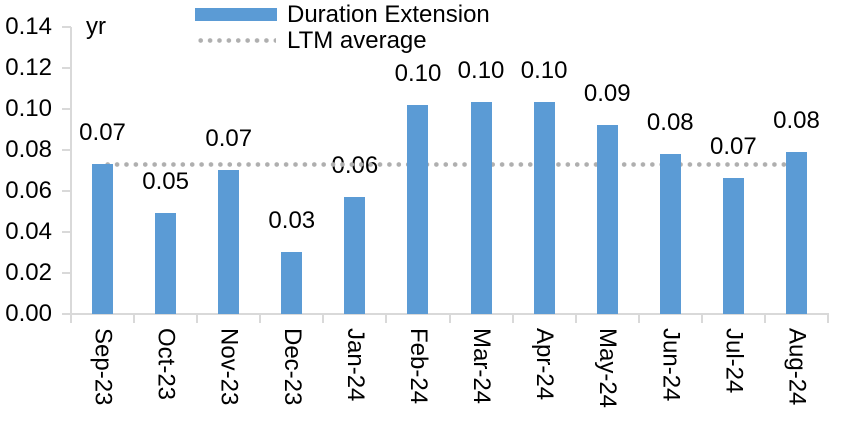 The height and width of the screenshot is (422, 852). I want to click on y-axis-unit-label: yr, so click(96, 26).